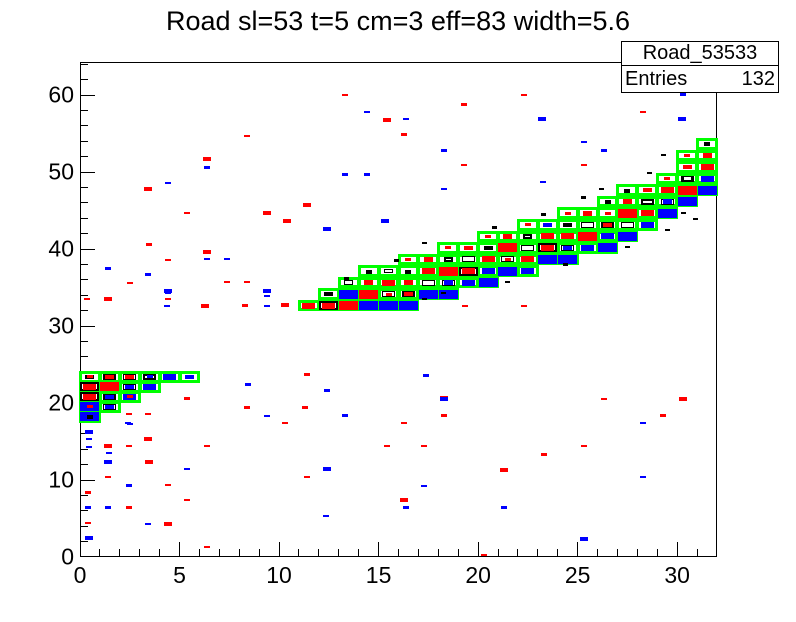 The height and width of the screenshot is (622, 796). I want to click on stats-entries-row: Entries 132, so click(700, 79).